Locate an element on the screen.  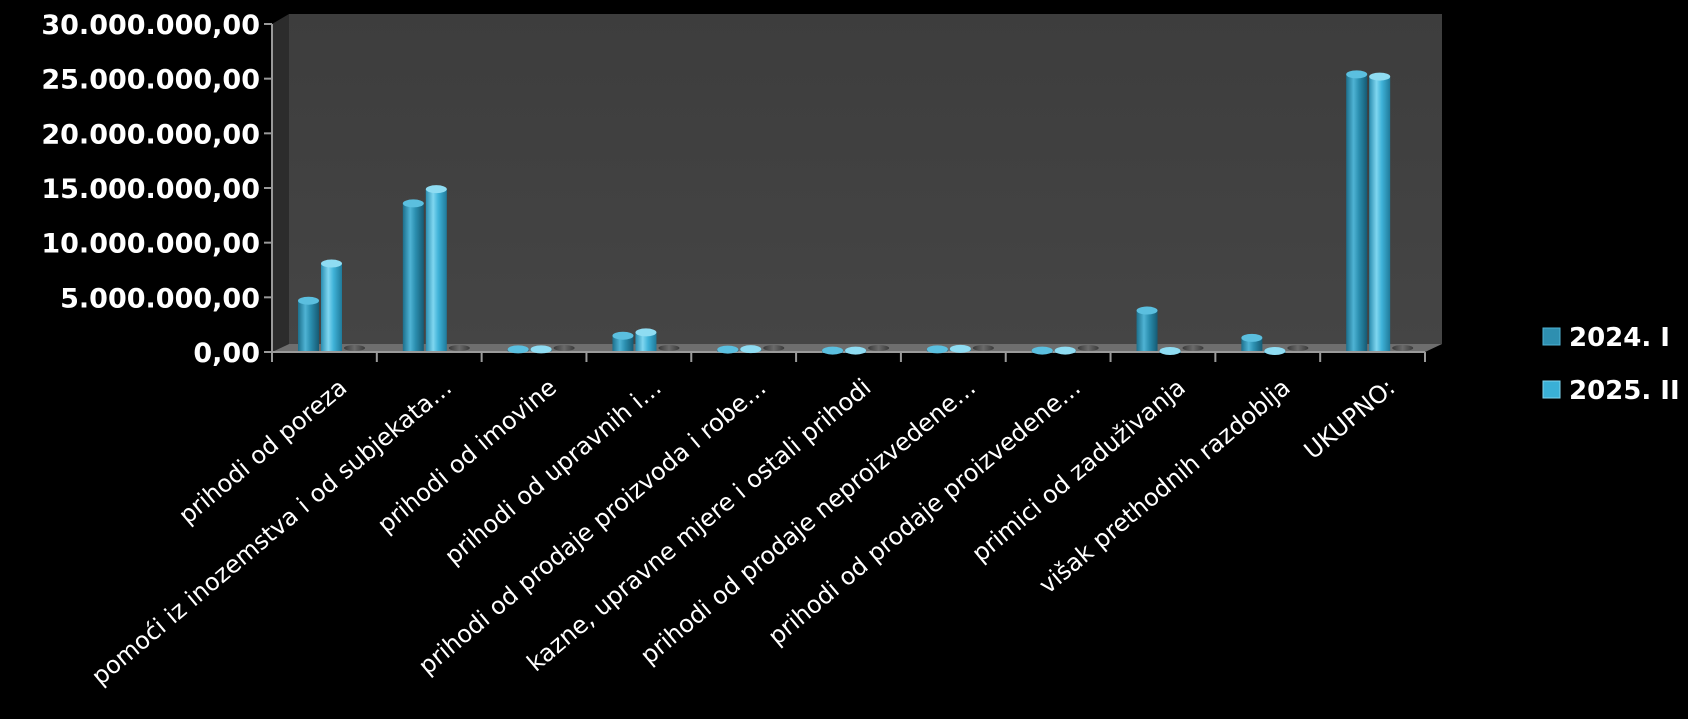
y-tick-label: 25.000.000,00 is located at coordinates (150, 80).